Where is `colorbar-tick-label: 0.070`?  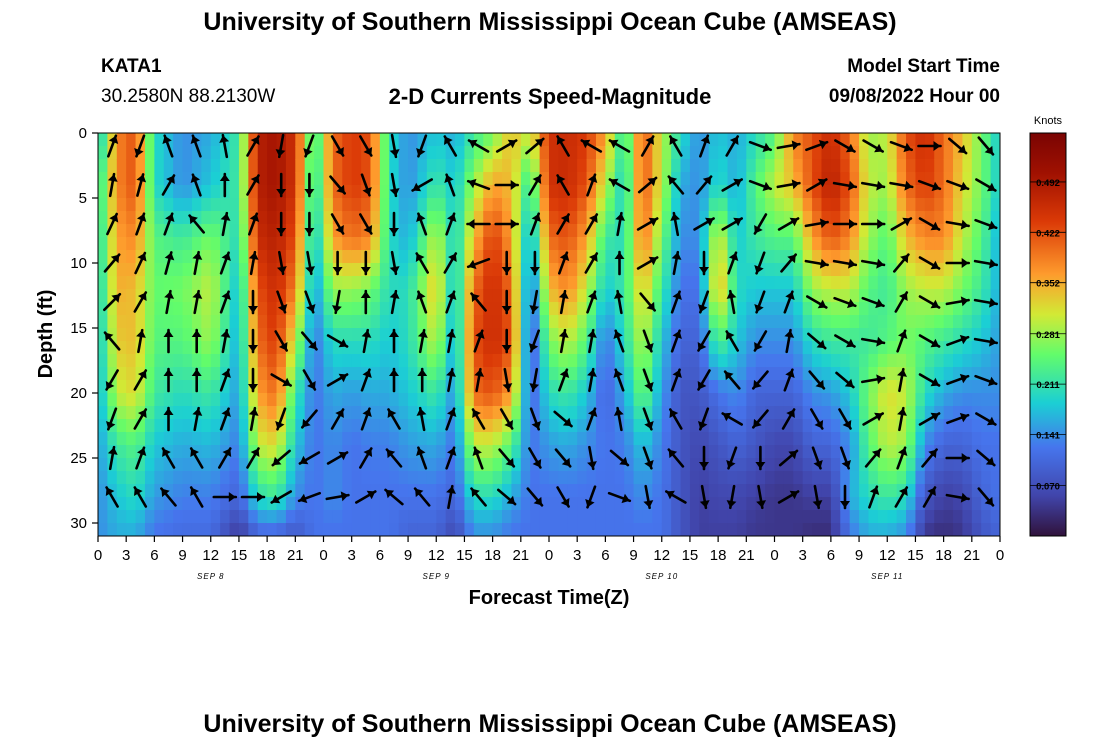
colorbar-tick-label: 0.070 is located at coordinates (1048, 487).